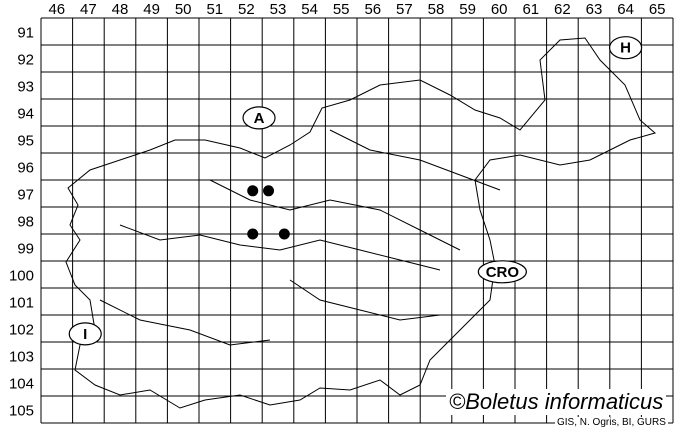 This screenshot has width=680, height=436. What do you see at coordinates (21, 330) in the screenshot?
I see `row-label: 102` at bounding box center [21, 330].